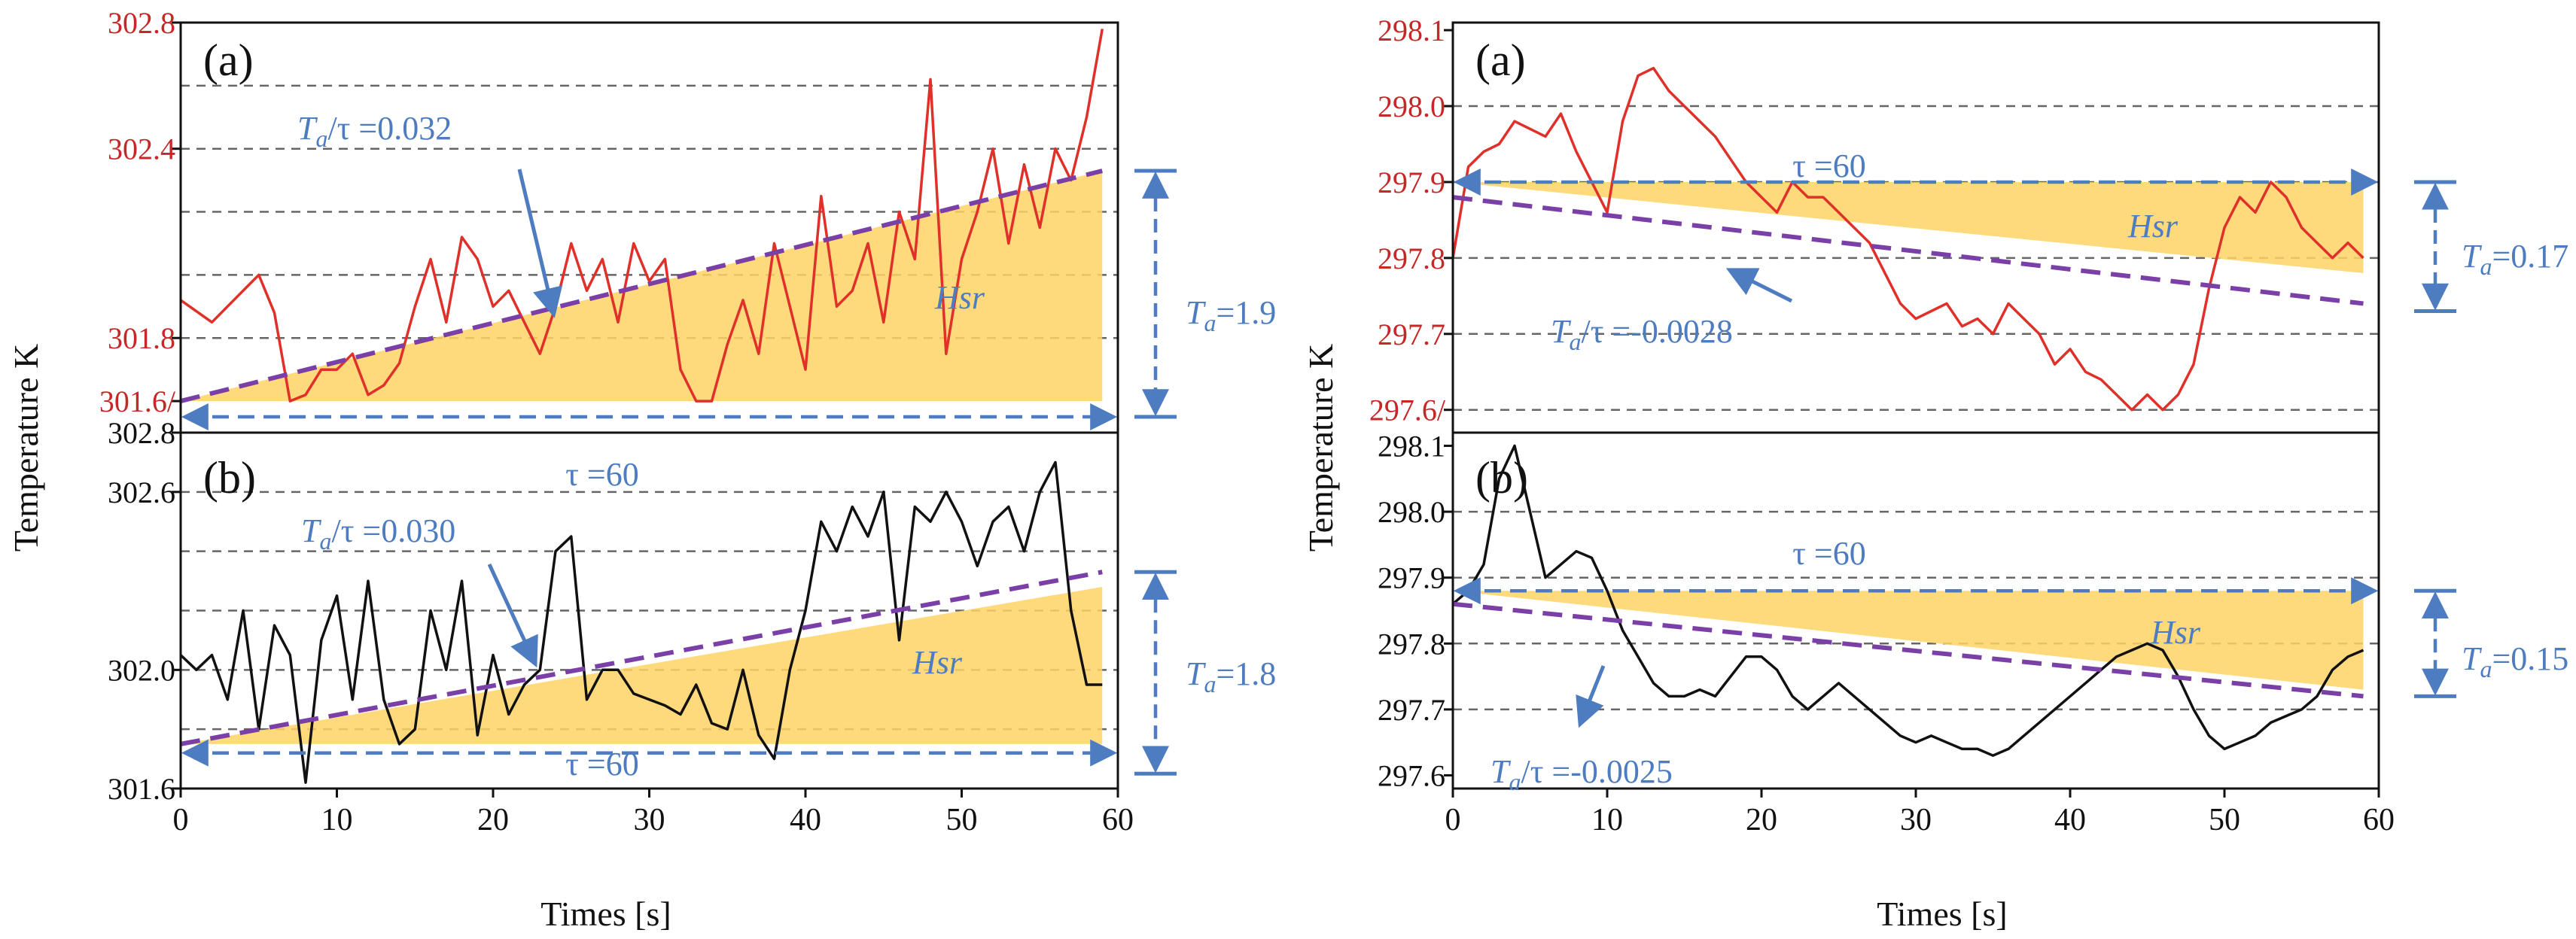 The image size is (2576, 939). I want to click on y-tick-label: 302.0, so click(141, 670).